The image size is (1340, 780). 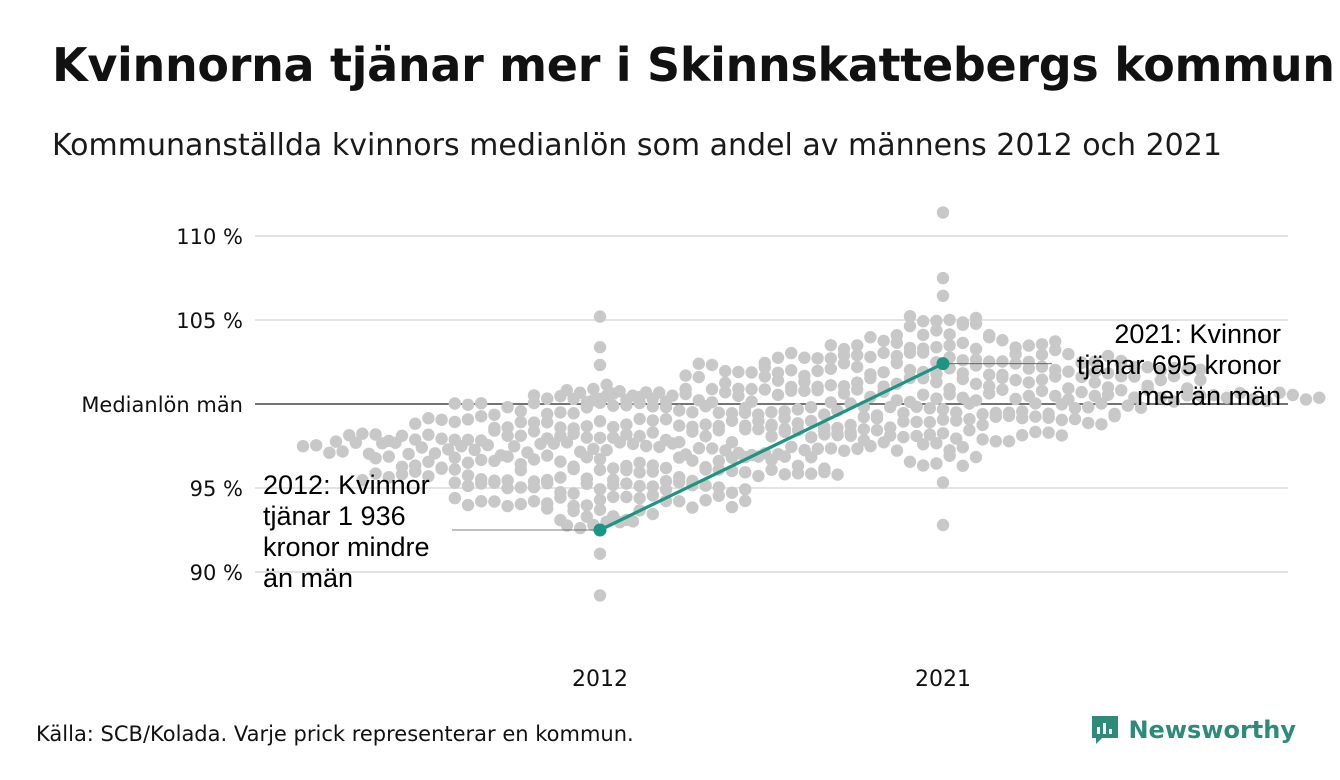 I want to click on highlight-point, so click(x=600, y=530).